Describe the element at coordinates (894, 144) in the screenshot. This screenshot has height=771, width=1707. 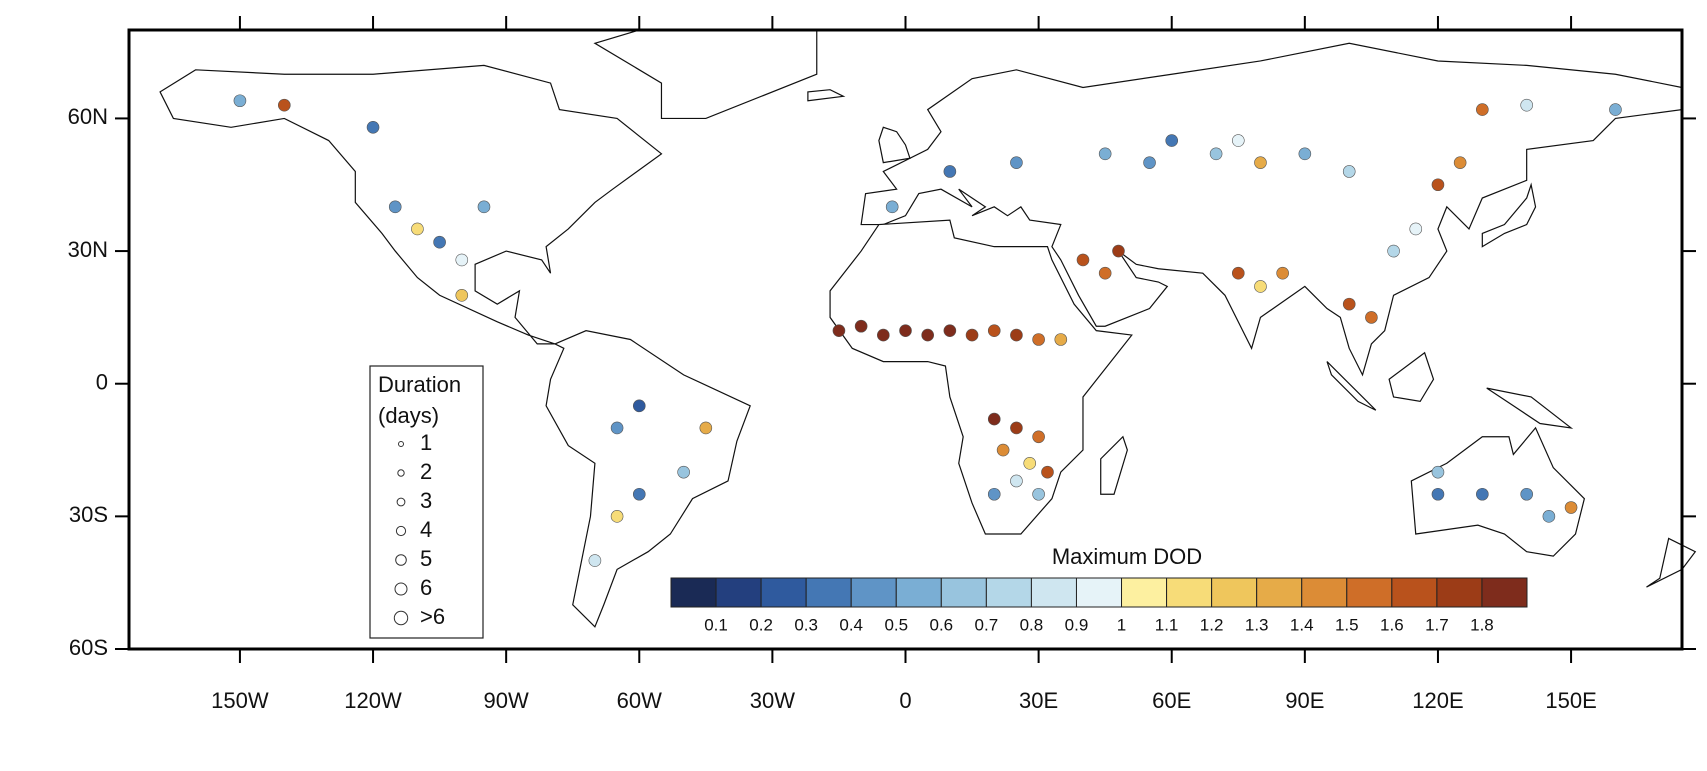
I see `britain` at that location.